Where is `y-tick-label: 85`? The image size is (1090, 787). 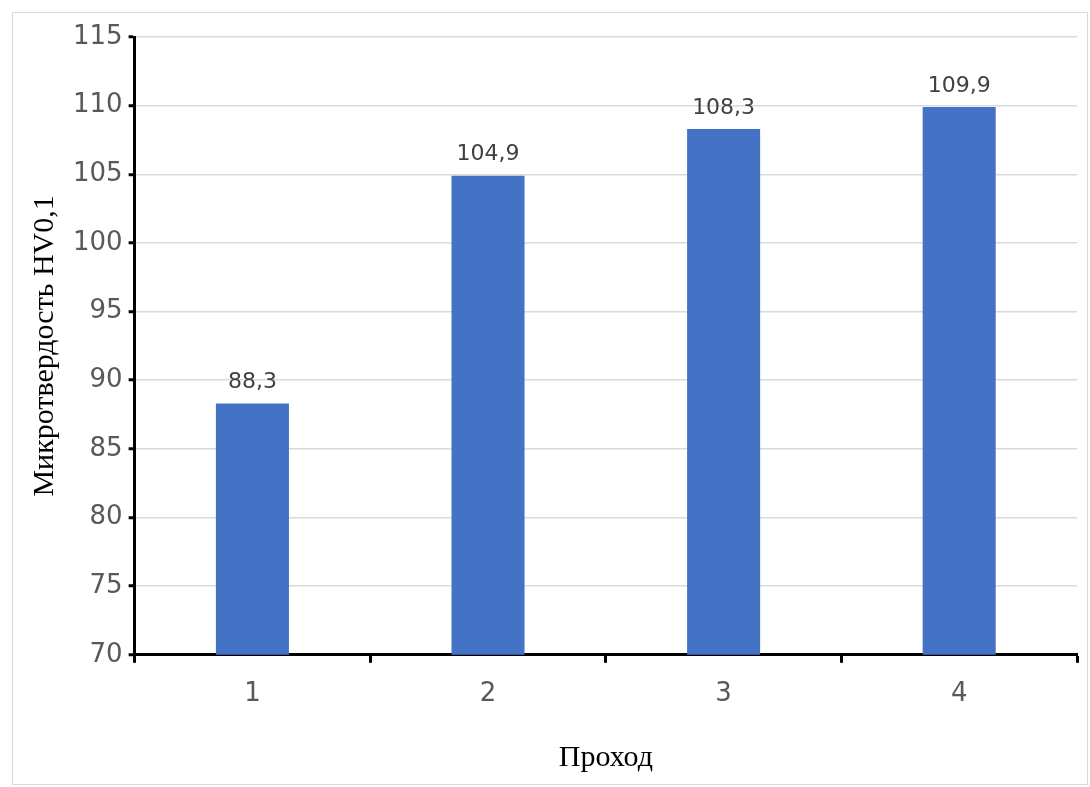
y-tick-label: 85 is located at coordinates (106, 446).